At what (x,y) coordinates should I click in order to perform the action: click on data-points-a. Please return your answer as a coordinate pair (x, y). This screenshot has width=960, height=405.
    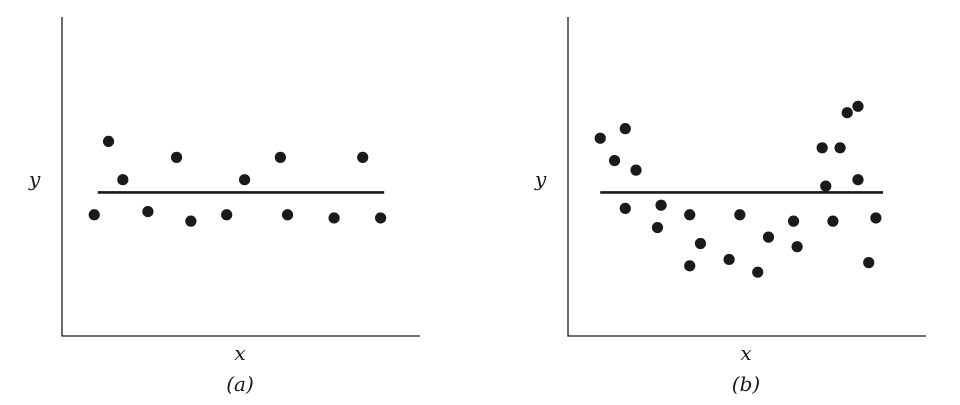
    Looking at the image, I should click on (237, 181).